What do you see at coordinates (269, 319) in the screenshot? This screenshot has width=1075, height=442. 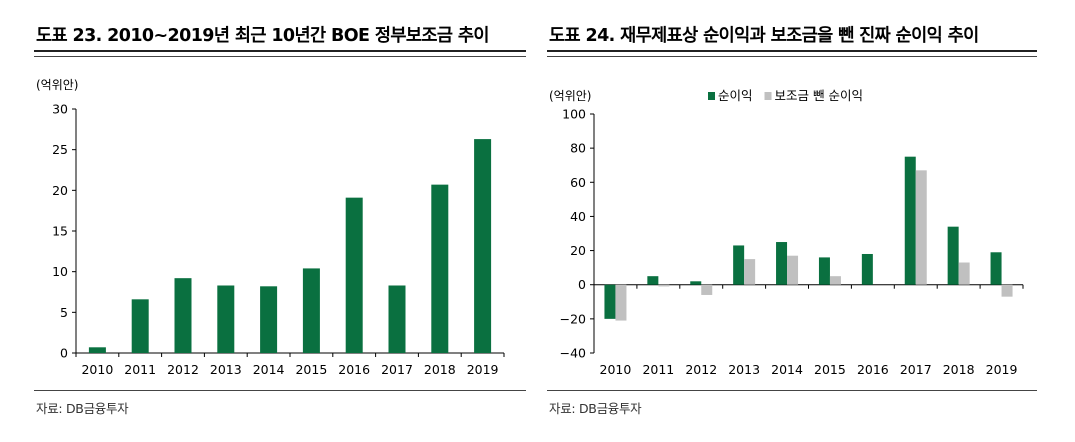 I see `left-bar-primary-2014` at bounding box center [269, 319].